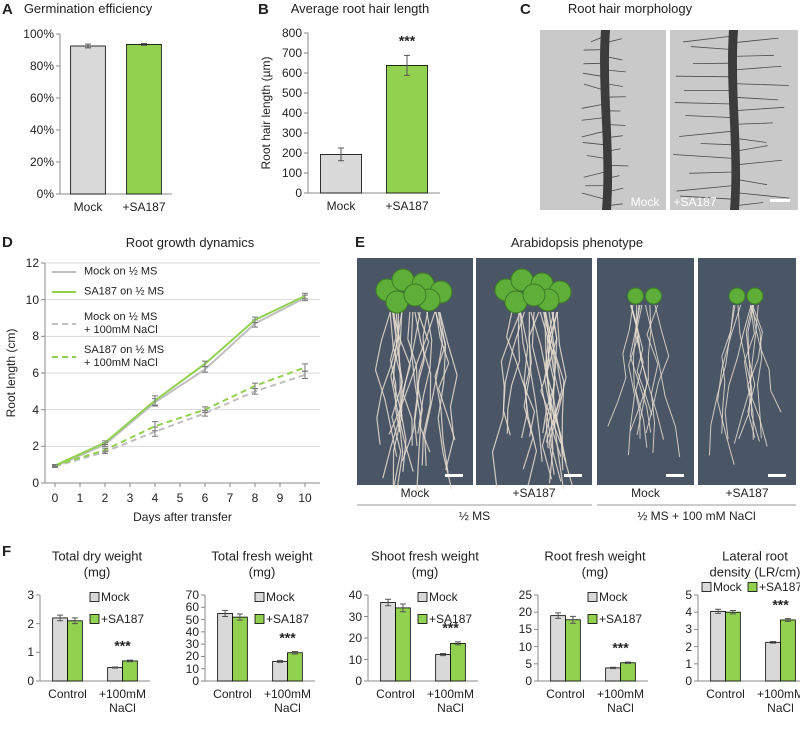 The height and width of the screenshot is (737, 800). I want to click on y-tick-label: 25, so click(525, 594).